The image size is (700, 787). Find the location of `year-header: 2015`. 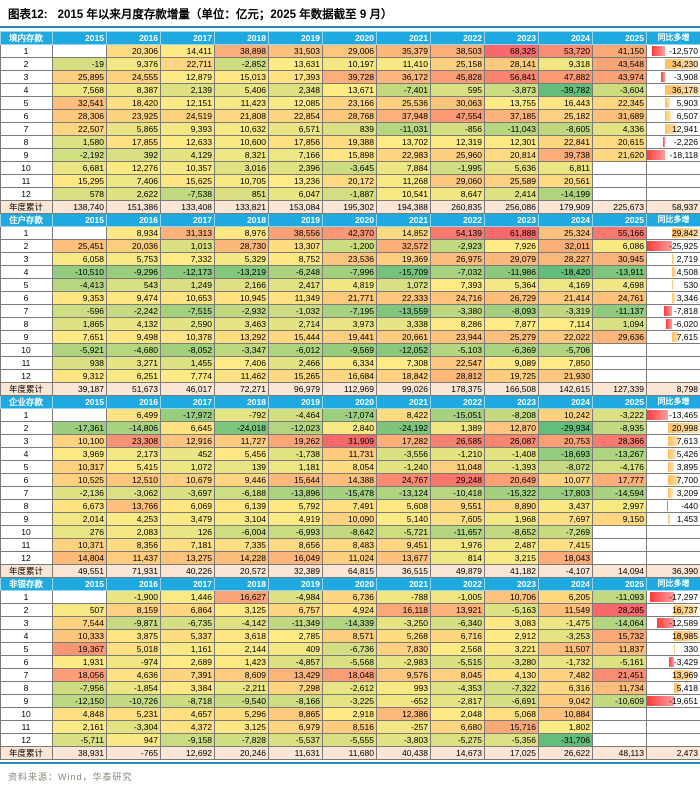

year-header: 2015 is located at coordinates (80, 220).